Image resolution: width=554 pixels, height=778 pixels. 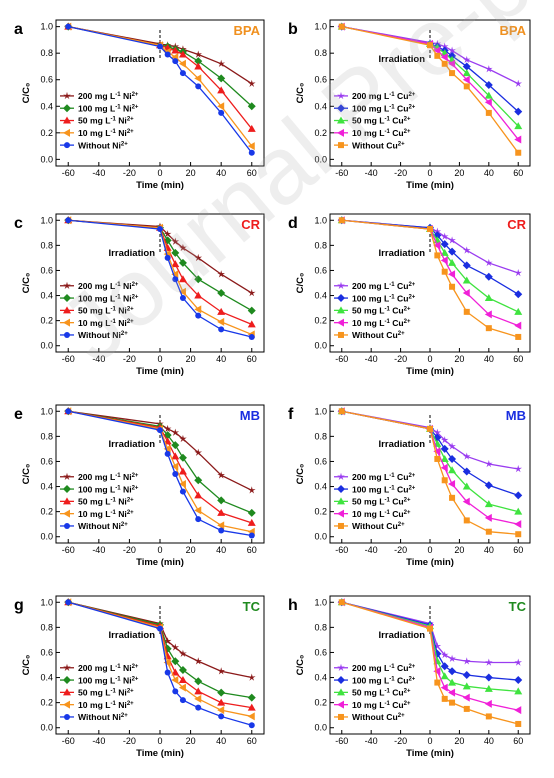 I want to click on legend-label: 200 mg L-1 Cu2+, so click(x=384, y=286).